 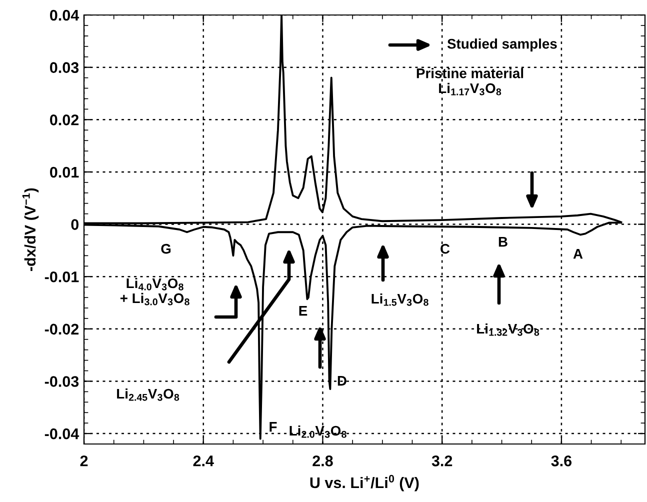 I want to click on x-tick-label: 3.2, so click(x=442, y=461).